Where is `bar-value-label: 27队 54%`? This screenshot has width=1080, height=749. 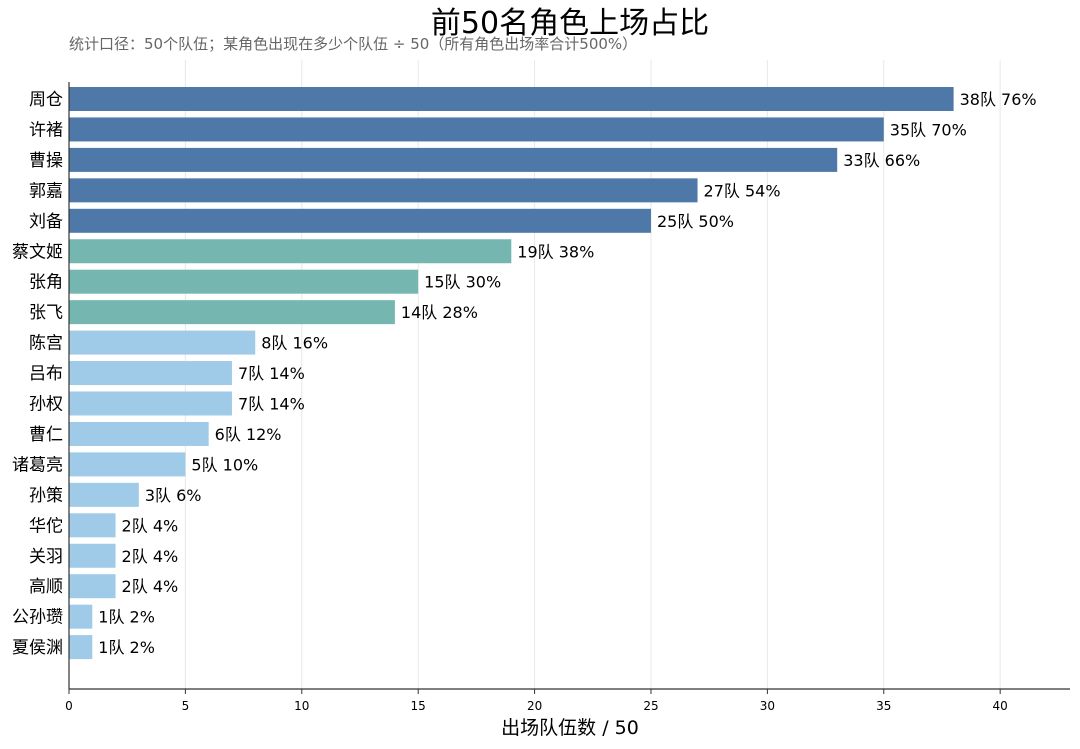 bar-value-label: 27队 54% is located at coordinates (742, 190).